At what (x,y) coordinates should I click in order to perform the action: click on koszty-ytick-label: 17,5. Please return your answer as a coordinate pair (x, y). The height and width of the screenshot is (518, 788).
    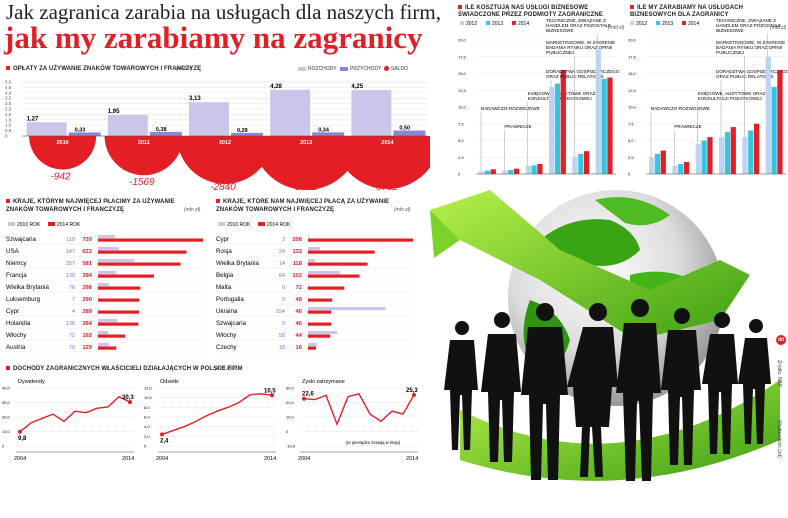
    Looking at the image, I should click on (462, 56).